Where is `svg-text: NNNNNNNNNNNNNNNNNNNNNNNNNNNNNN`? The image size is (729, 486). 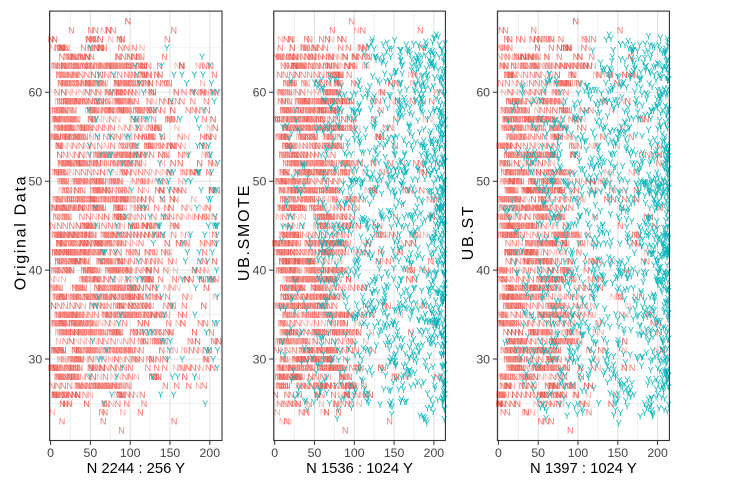 svg-text: NNNNNNNNNNNNNNNNNNNNNNNNNNNNNN is located at coordinates (131, 350).